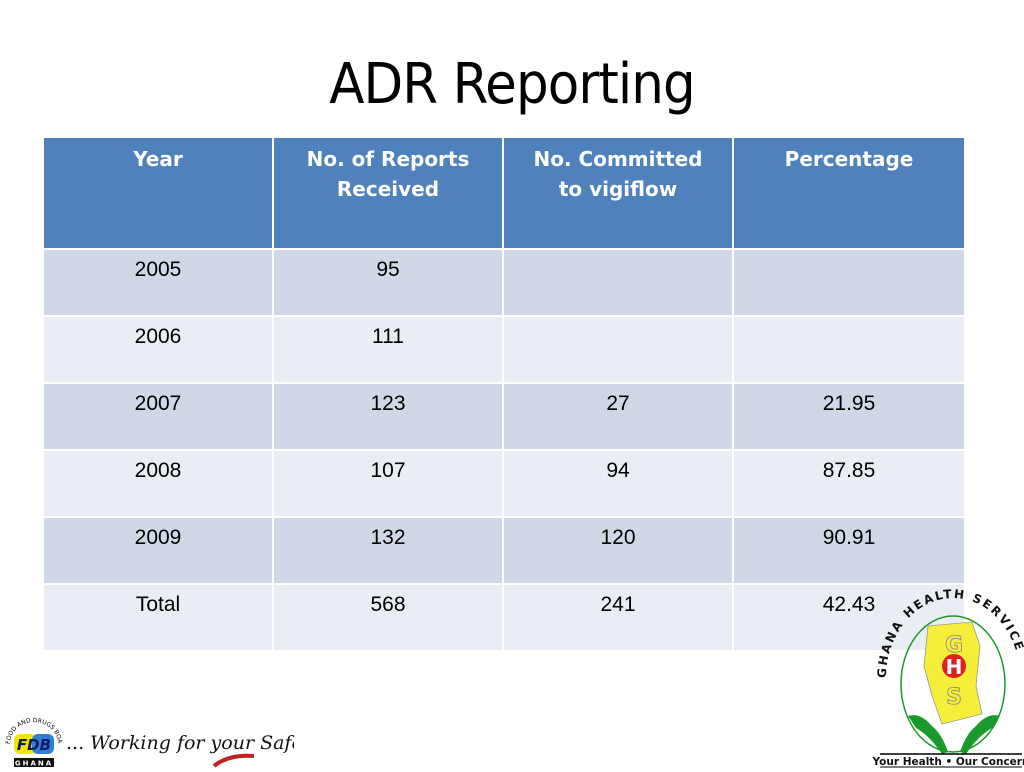  I want to click on table-row: 2007 123 27 21.95, so click(504, 416).